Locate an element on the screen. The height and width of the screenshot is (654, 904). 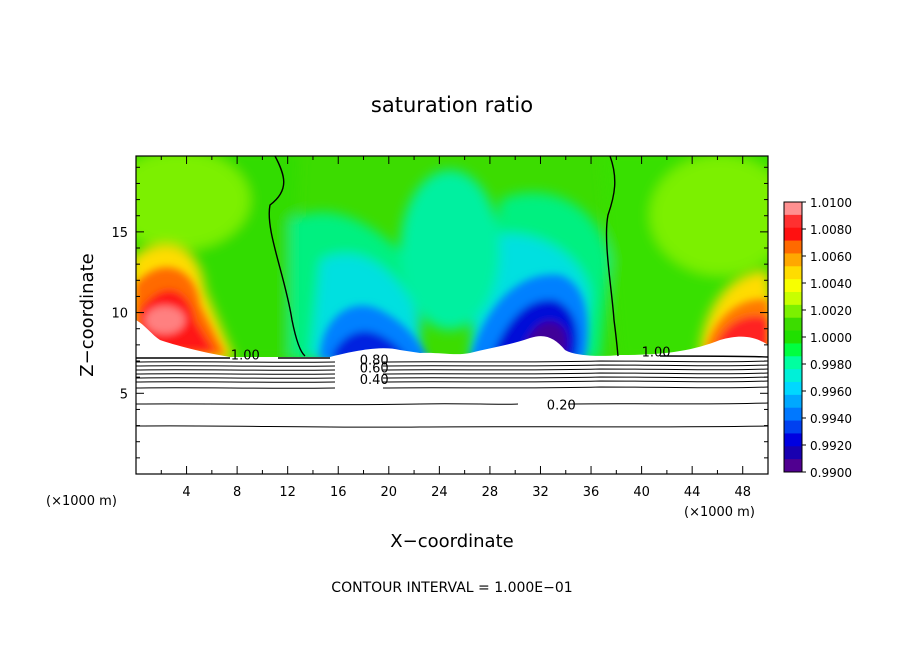
x-tick-label: 12 is located at coordinates (287, 492).